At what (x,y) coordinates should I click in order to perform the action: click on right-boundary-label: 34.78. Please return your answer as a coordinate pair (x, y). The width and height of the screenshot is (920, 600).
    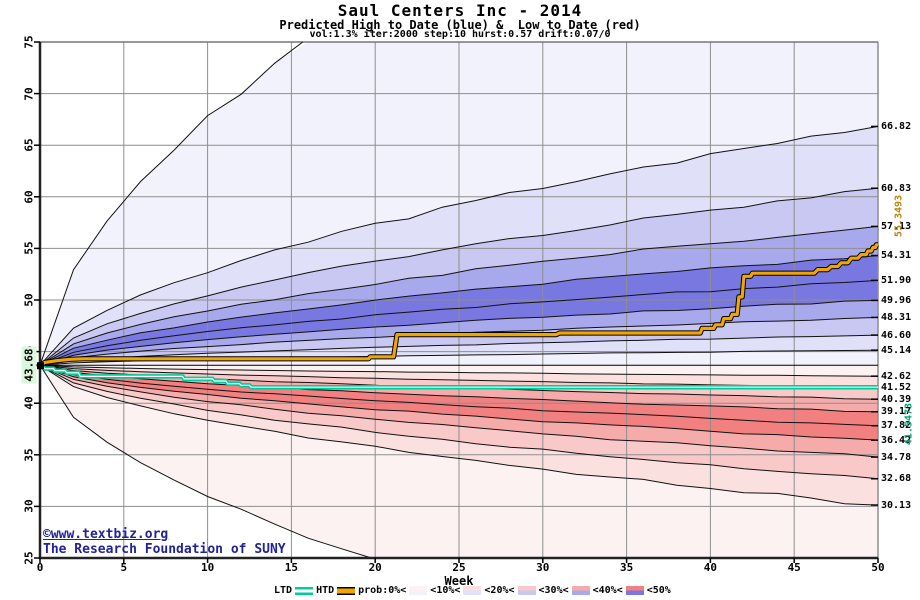
    Looking at the image, I should click on (896, 457).